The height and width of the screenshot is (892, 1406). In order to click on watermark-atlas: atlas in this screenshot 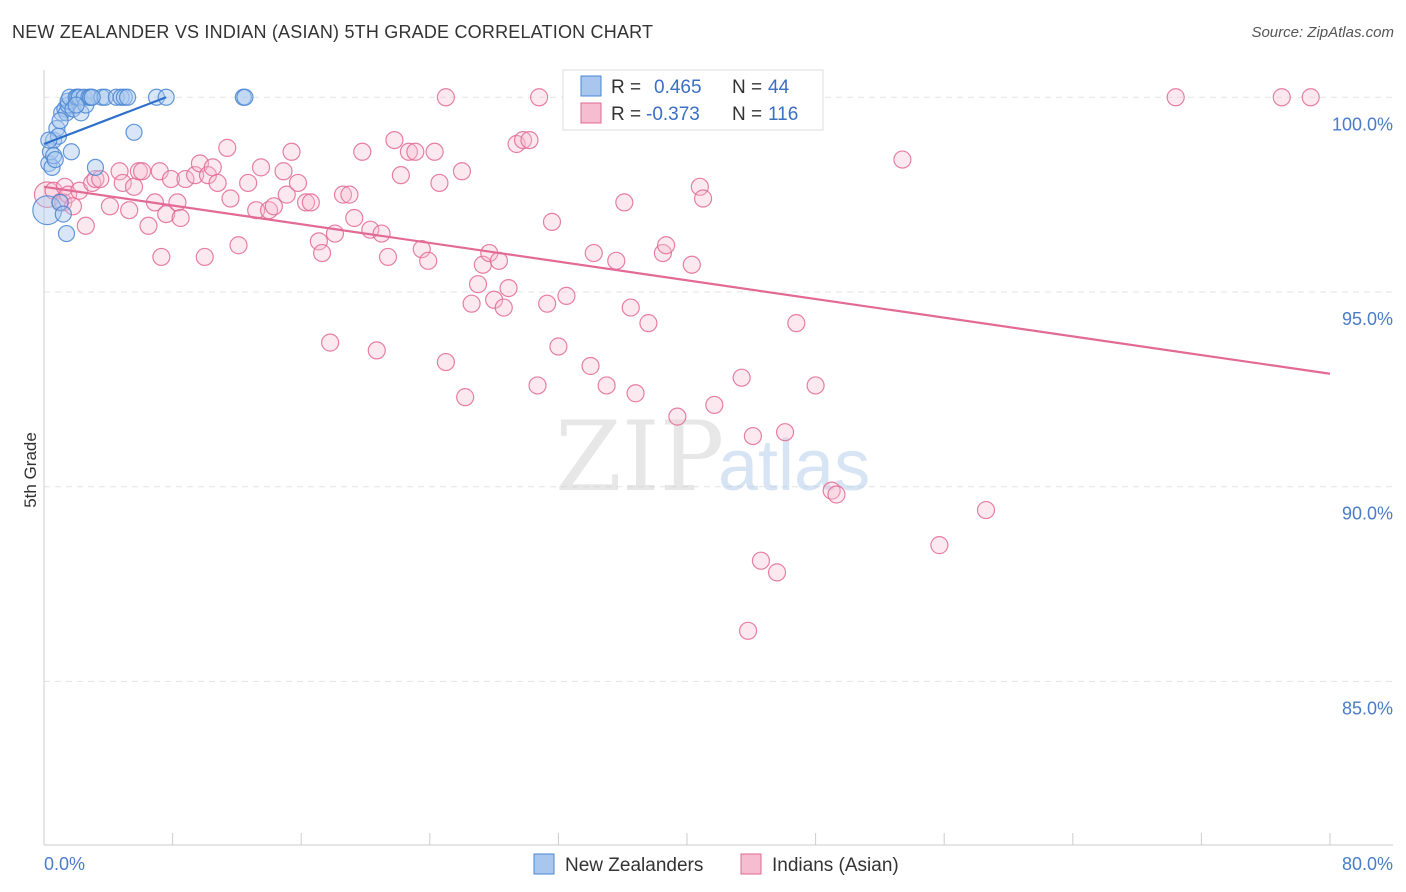, I will do `click(794, 466)`.